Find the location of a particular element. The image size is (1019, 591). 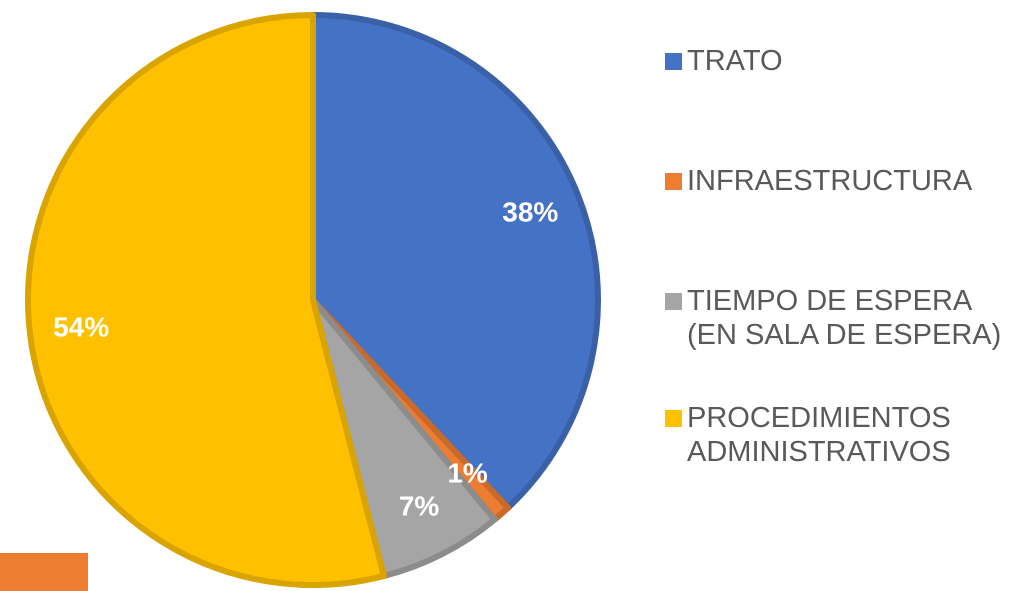

legend-entry: TIEMPO DE ESPERA (EN SALA DE ESPERA) is located at coordinates (840, 318).